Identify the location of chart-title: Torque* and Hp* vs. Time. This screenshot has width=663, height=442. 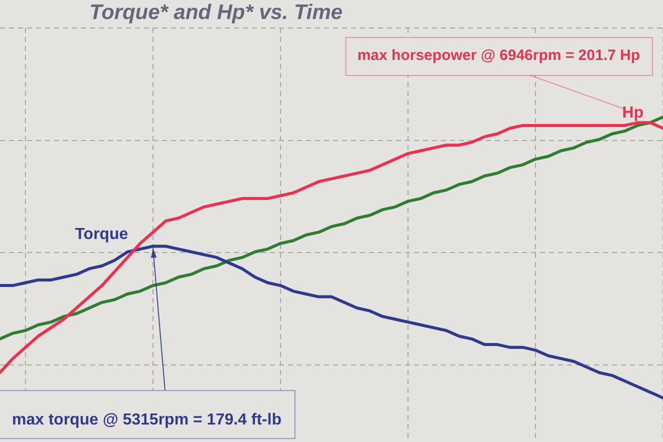
(216, 12).